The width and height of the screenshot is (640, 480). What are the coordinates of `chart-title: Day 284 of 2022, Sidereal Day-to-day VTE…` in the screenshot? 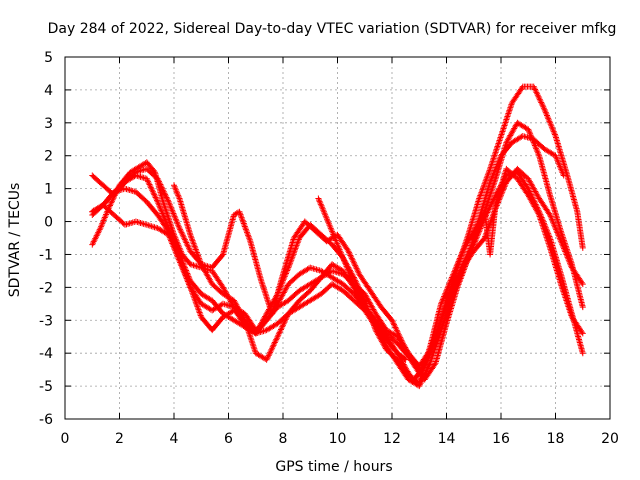 It's located at (332, 29).